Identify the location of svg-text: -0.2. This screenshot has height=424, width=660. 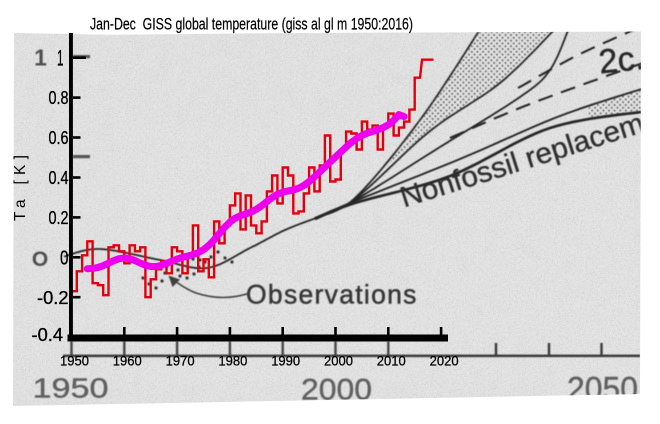
(53, 298).